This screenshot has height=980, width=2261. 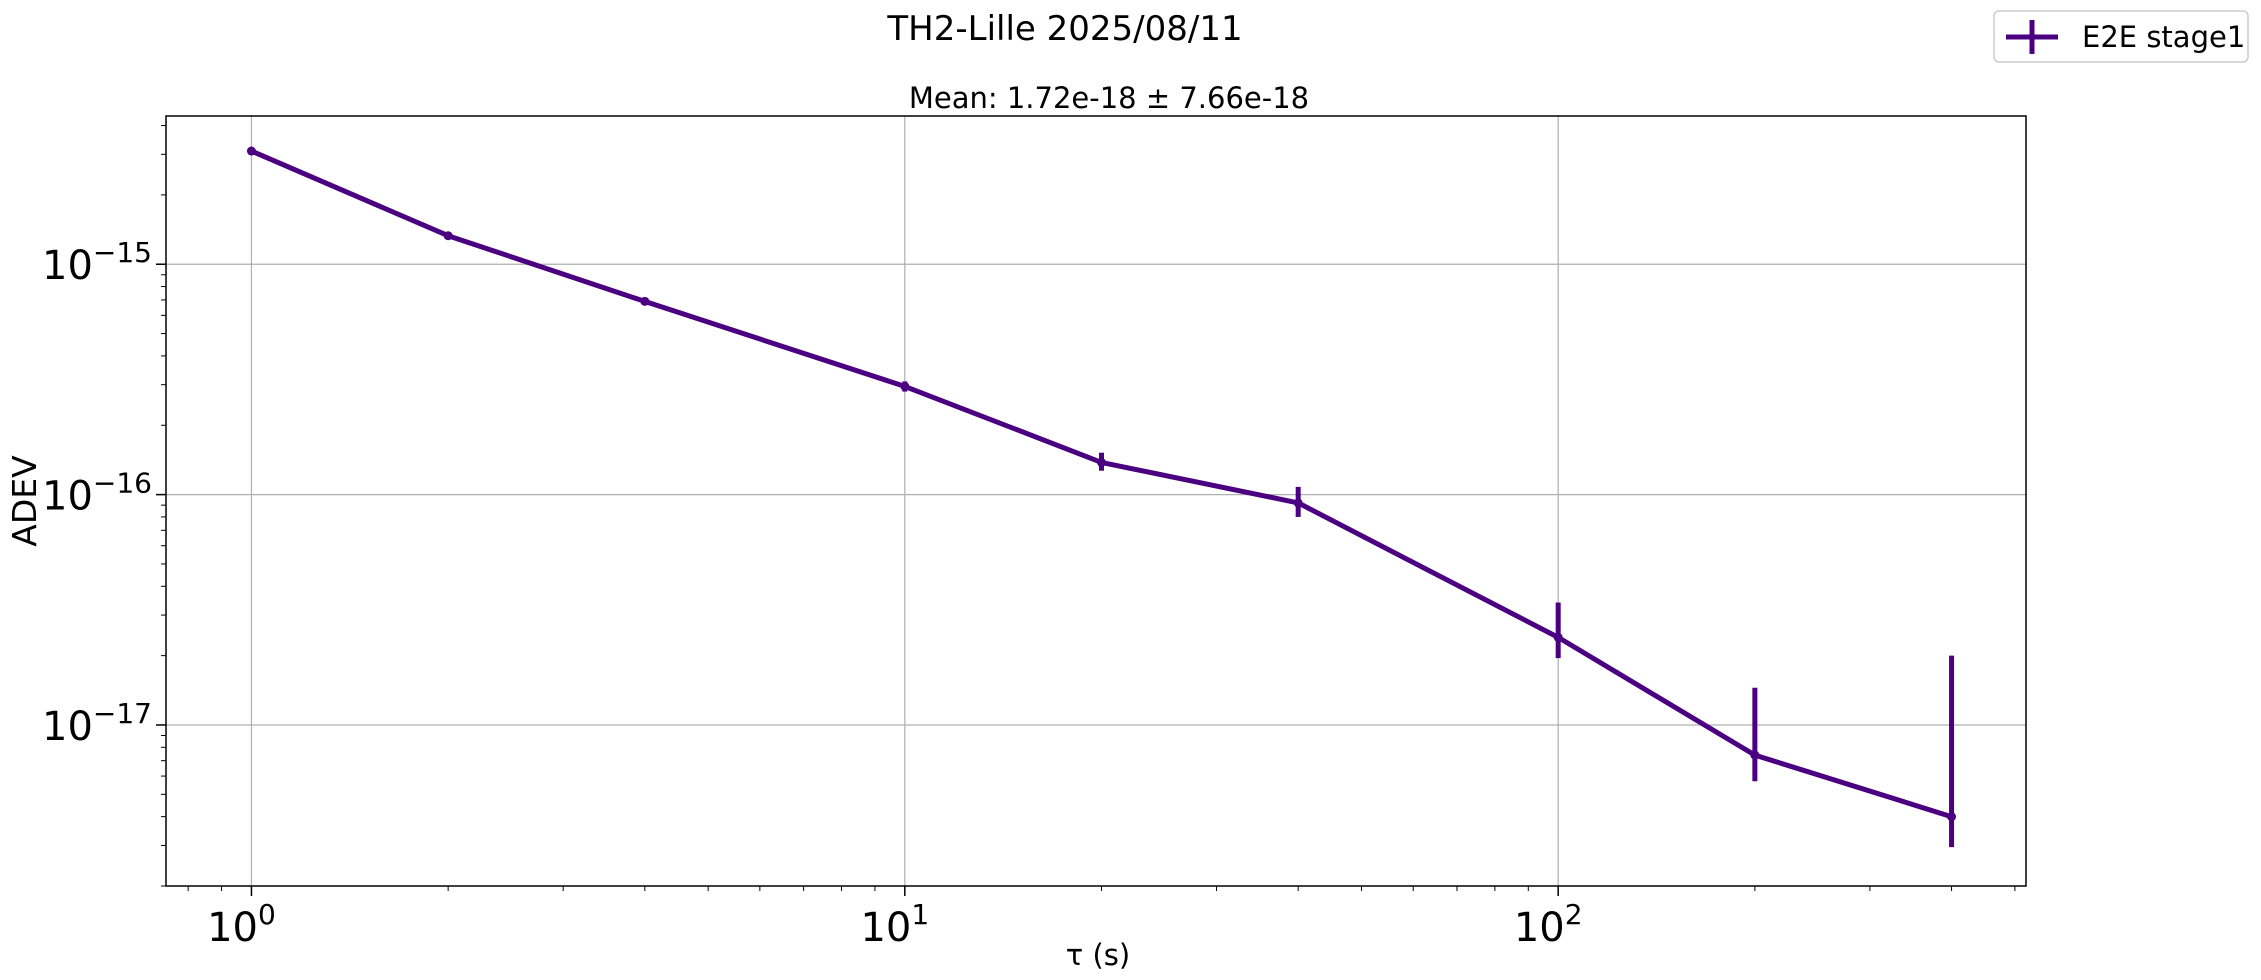 What do you see at coordinates (1109, 98) in the screenshot?
I see `axes-title: Mean: 1.72e-18 ± 7.66e-18` at bounding box center [1109, 98].